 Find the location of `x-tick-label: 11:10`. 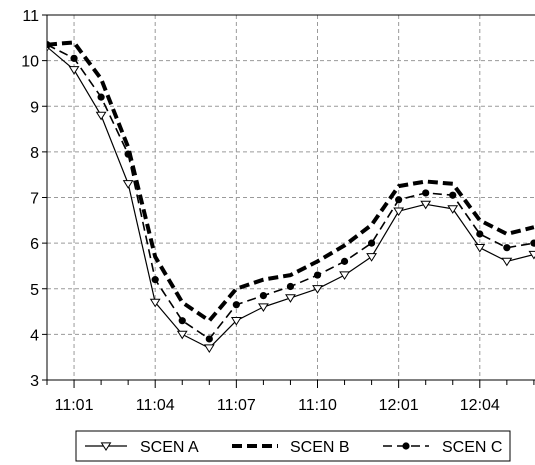

x-tick-label: 11:10 is located at coordinates (317, 405).